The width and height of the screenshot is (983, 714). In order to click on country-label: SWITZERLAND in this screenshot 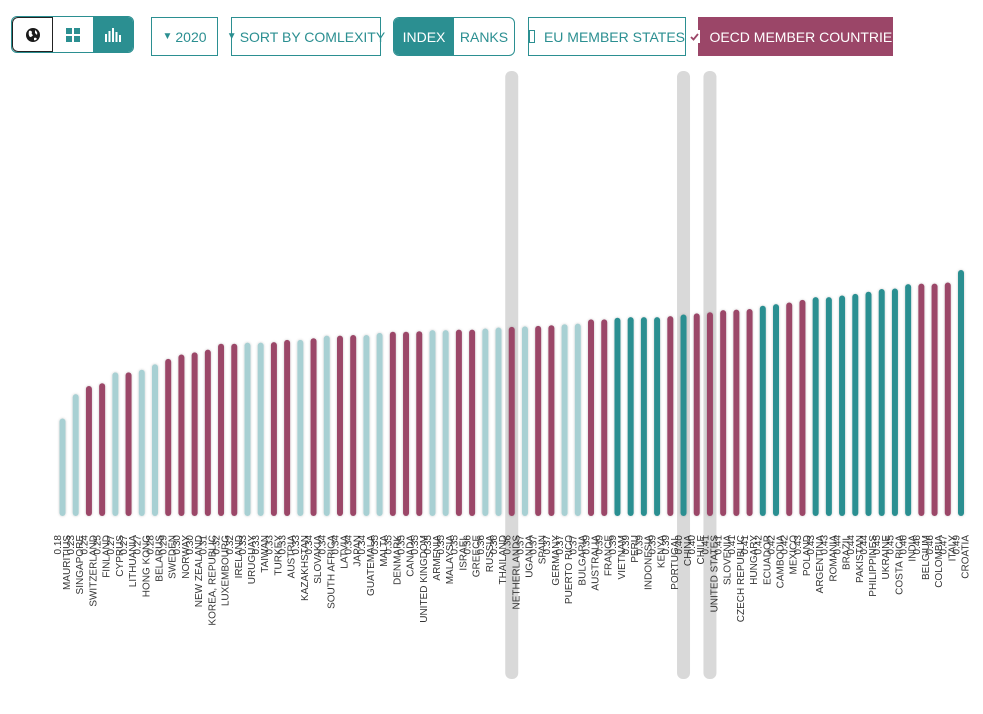, I will do `click(93, 571)`.